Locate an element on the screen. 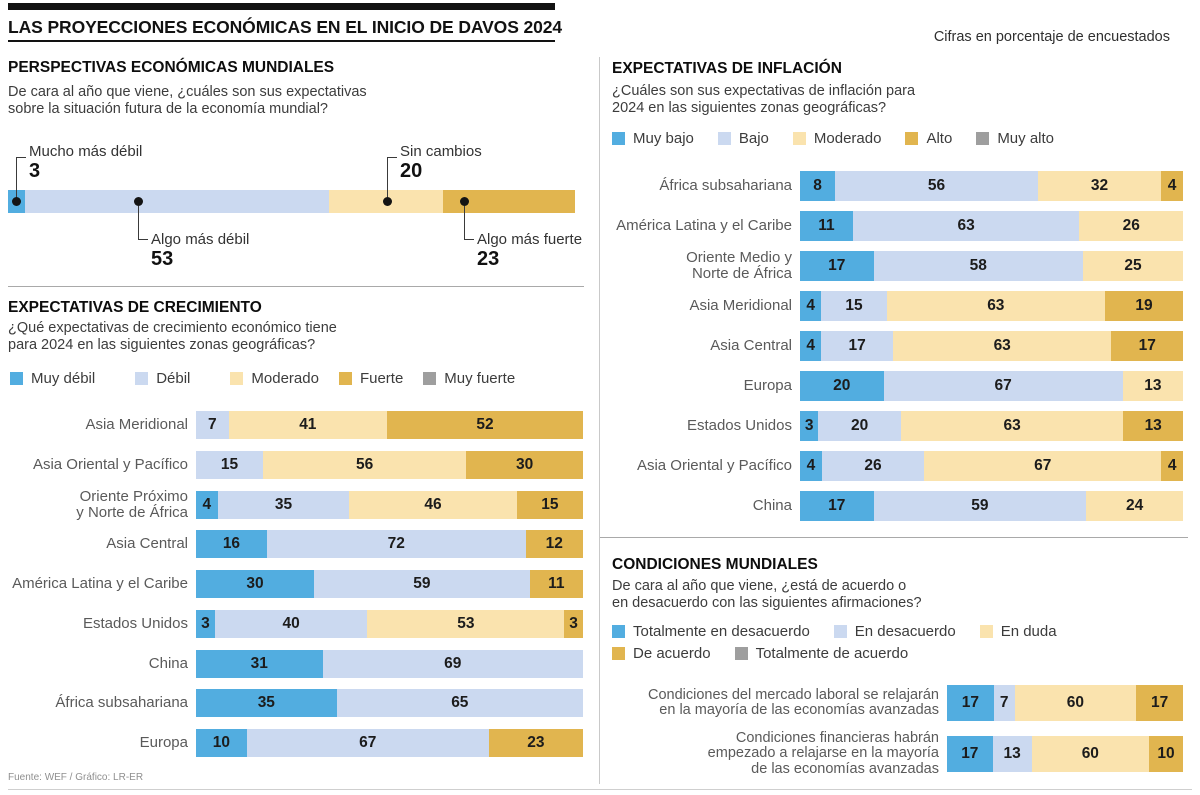 The height and width of the screenshot is (795, 1200). legend-label: Muy débil is located at coordinates (63, 378).